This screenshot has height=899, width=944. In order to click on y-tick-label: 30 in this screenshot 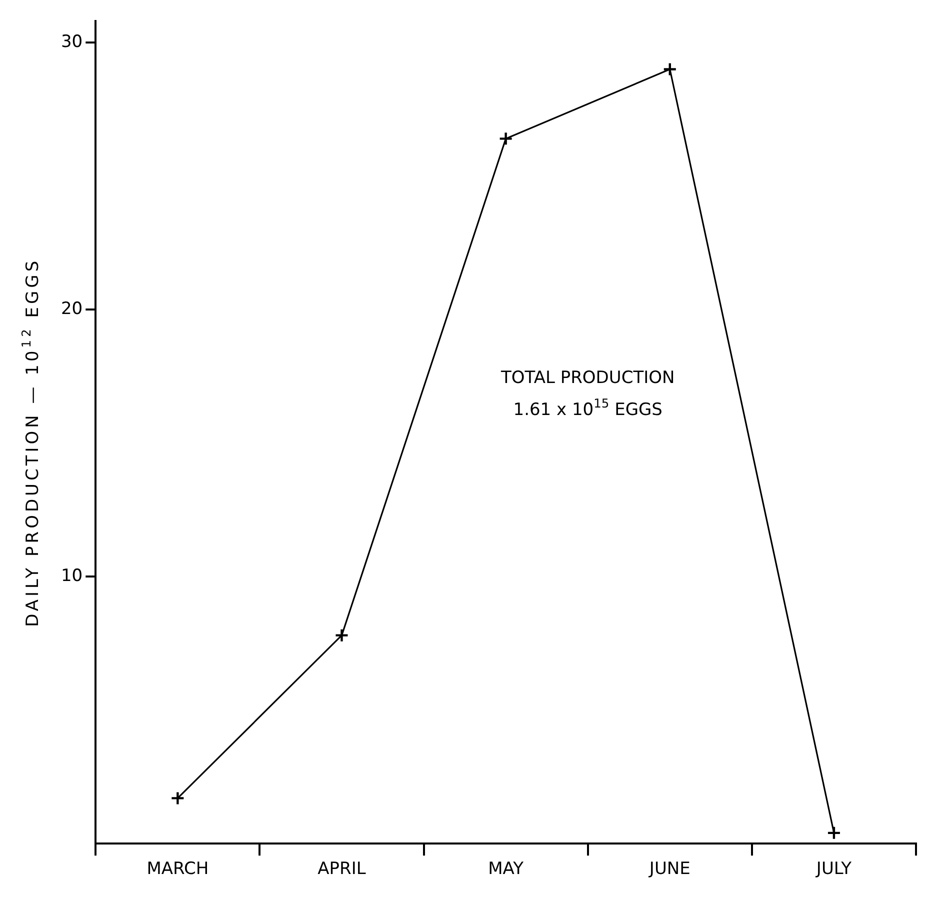, I will do `click(71, 42)`.